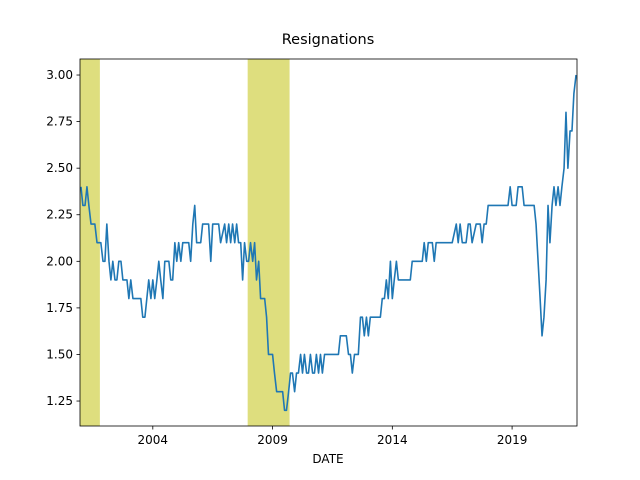 The width and height of the screenshot is (640, 480). What do you see at coordinates (392, 440) in the screenshot?
I see `x-tick-label: 2014` at bounding box center [392, 440].